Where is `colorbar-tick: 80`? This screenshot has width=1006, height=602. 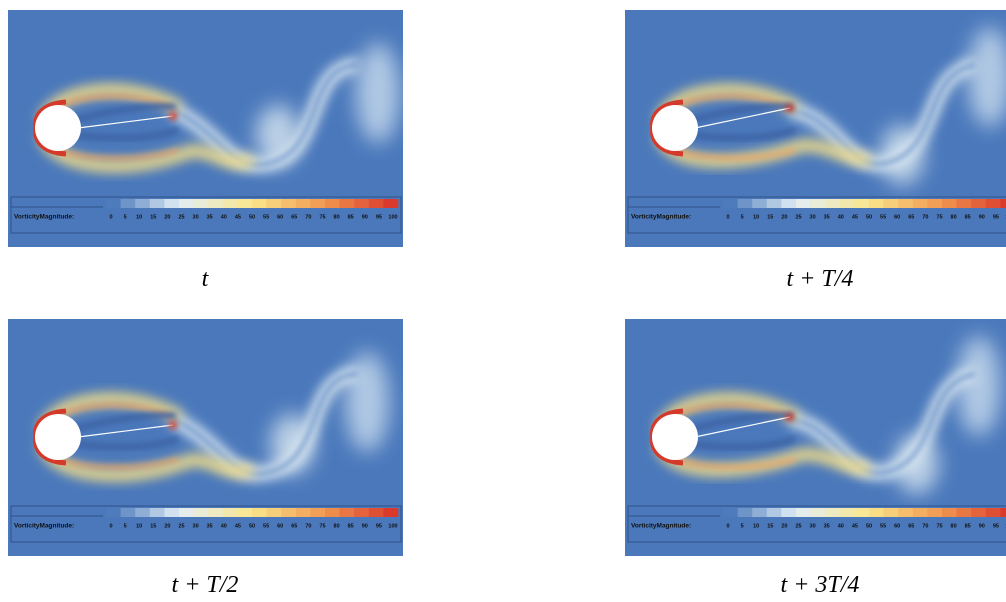
colorbar-tick: 80 is located at coordinates (337, 217).